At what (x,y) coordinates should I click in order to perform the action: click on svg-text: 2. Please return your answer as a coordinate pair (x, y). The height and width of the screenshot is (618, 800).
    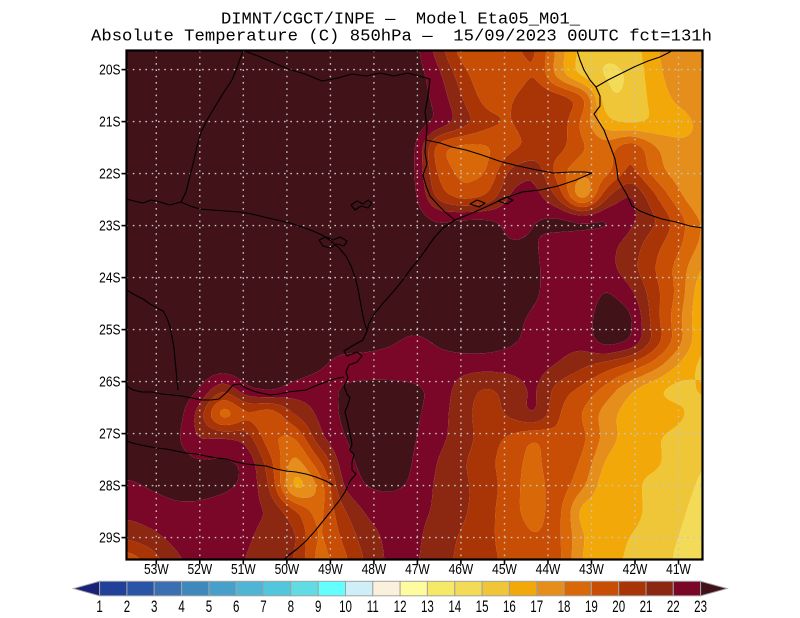
    Looking at the image, I should click on (127, 607).